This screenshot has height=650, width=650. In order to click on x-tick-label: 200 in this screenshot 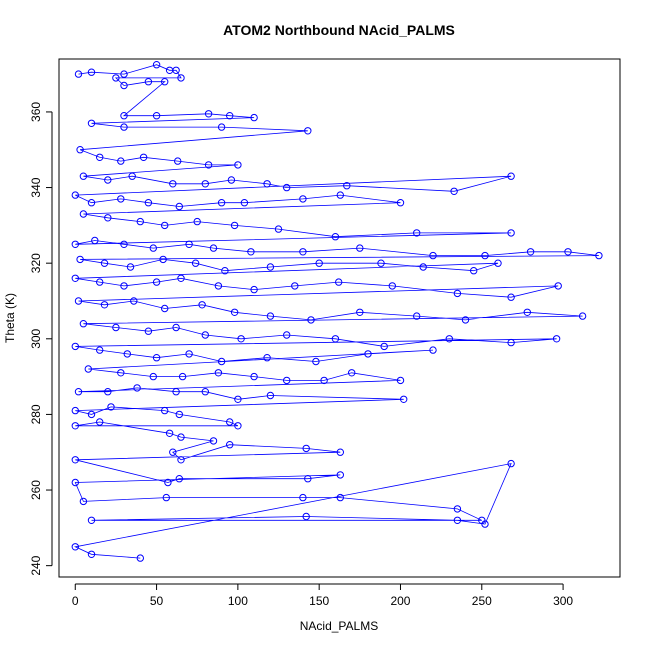, I will do `click(400, 601)`.